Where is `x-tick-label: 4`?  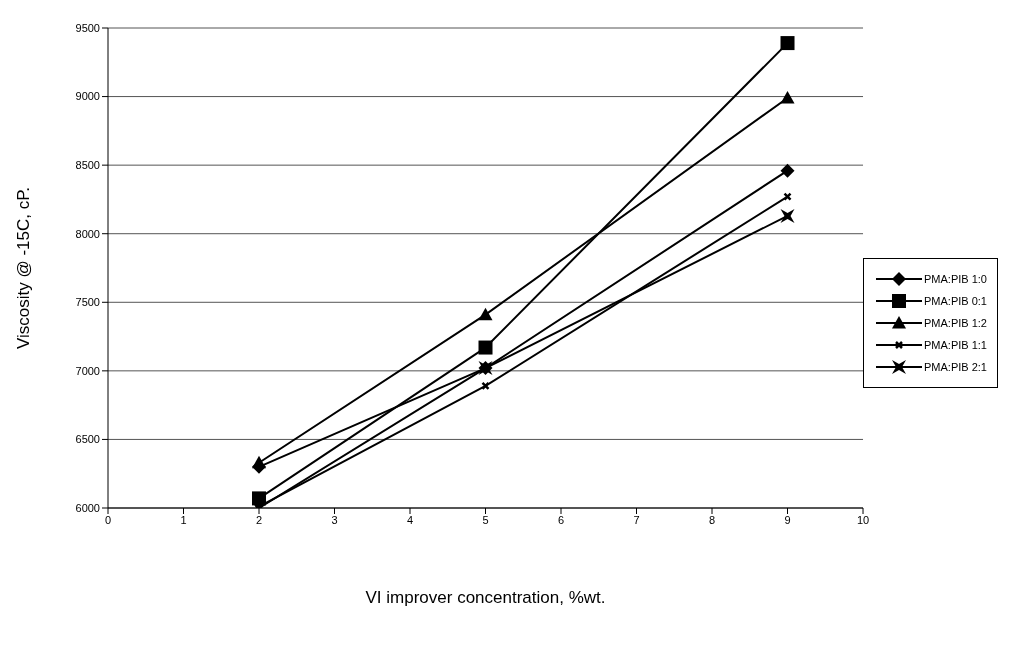 x-tick-label: 4 is located at coordinates (410, 519).